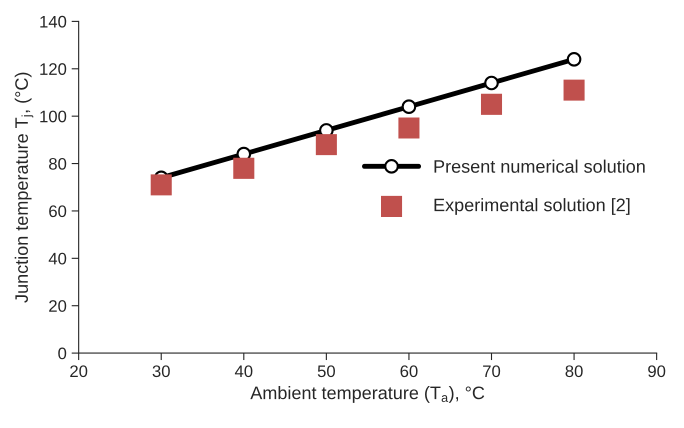  Describe the element at coordinates (491, 371) in the screenshot. I see `x-tick-label: 70` at that location.